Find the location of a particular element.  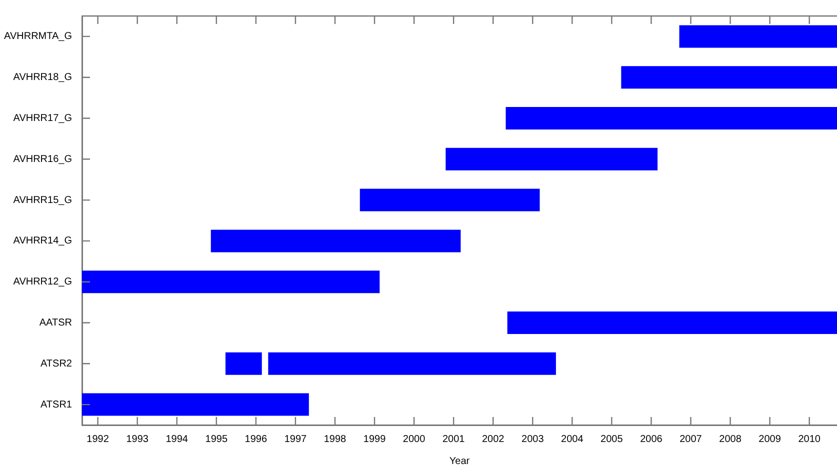

y-tick-label: AVHRR12_G is located at coordinates (42, 282).